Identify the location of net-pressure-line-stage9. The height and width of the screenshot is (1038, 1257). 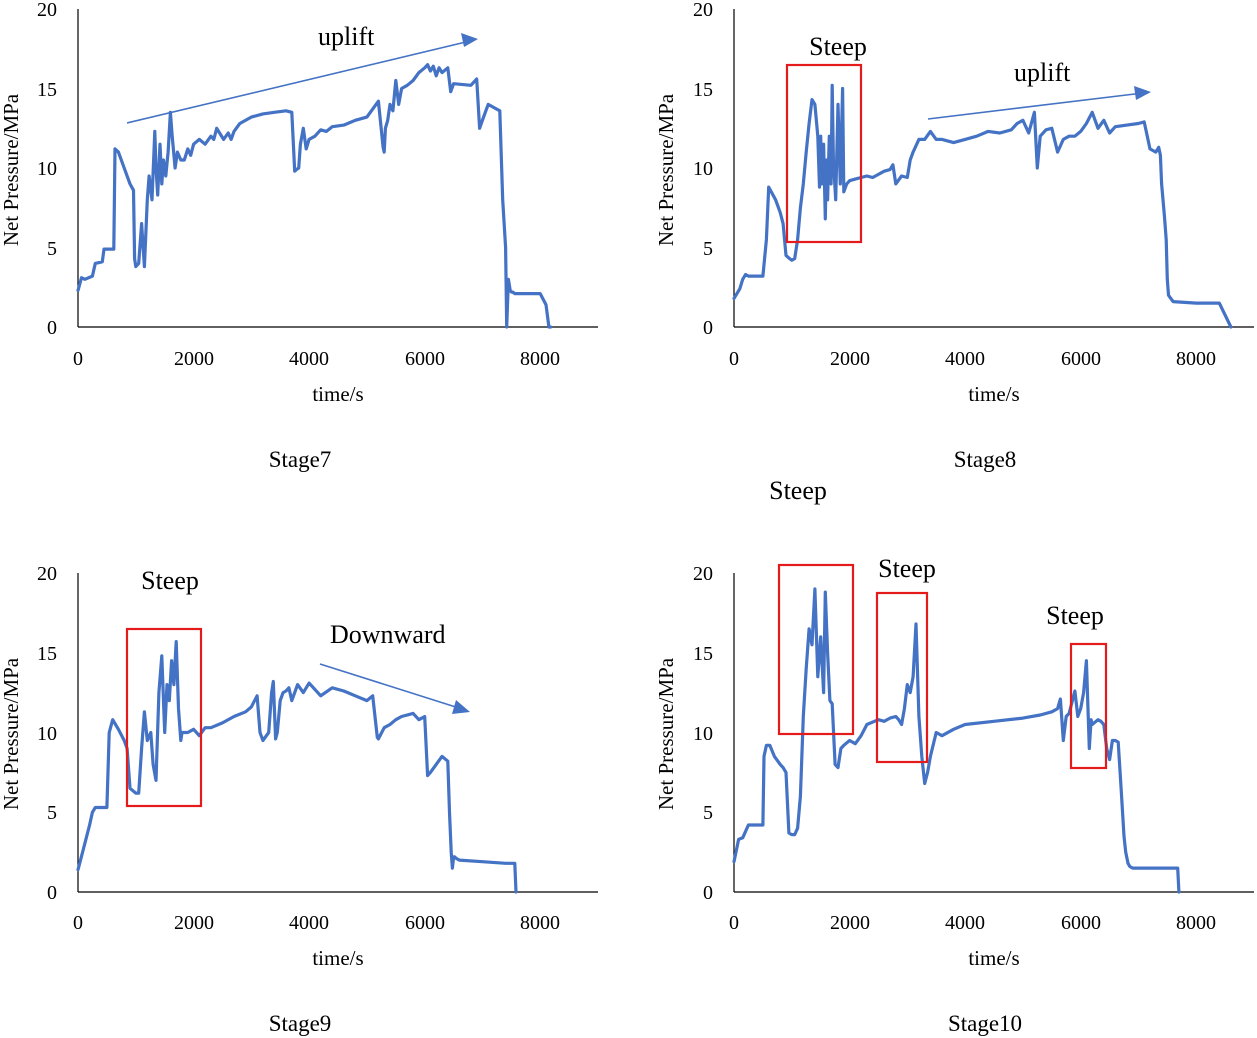
(297, 766).